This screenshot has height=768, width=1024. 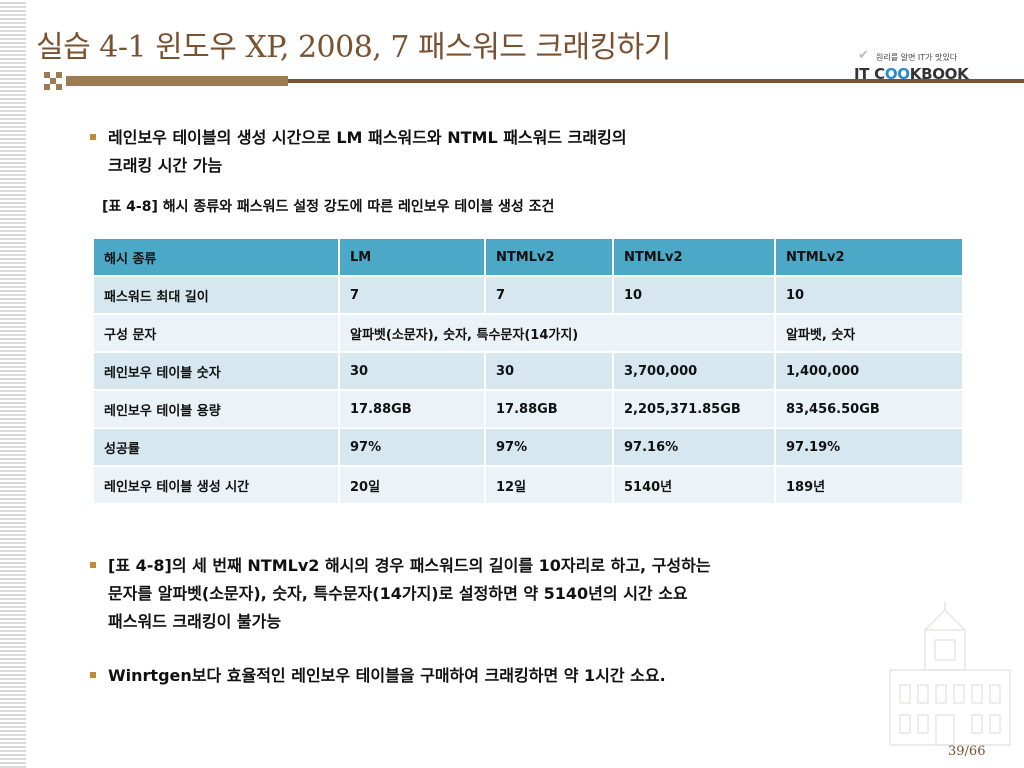 I want to click on table-cell: 189년, so click(x=870, y=486).